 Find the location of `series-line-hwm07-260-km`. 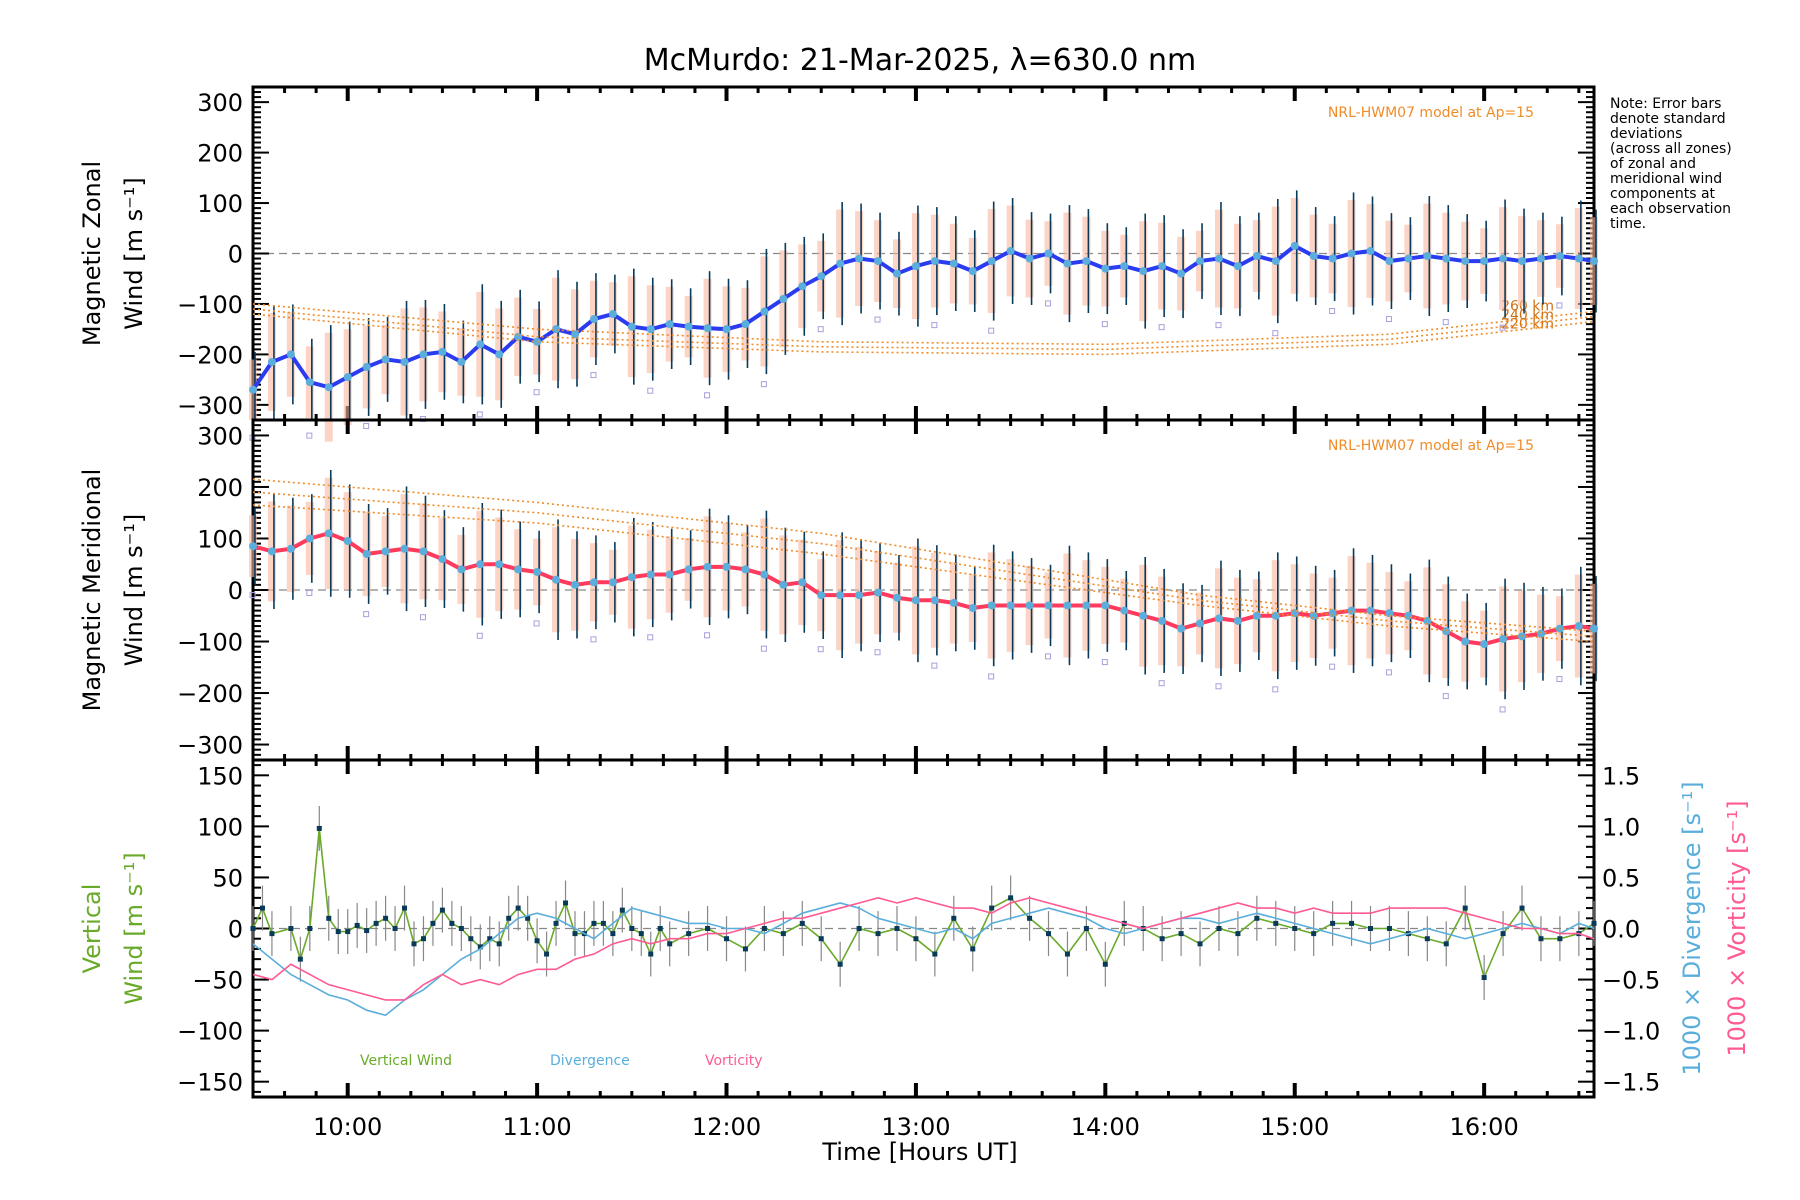

series-line-hwm07-260-km is located at coordinates (923, 324).